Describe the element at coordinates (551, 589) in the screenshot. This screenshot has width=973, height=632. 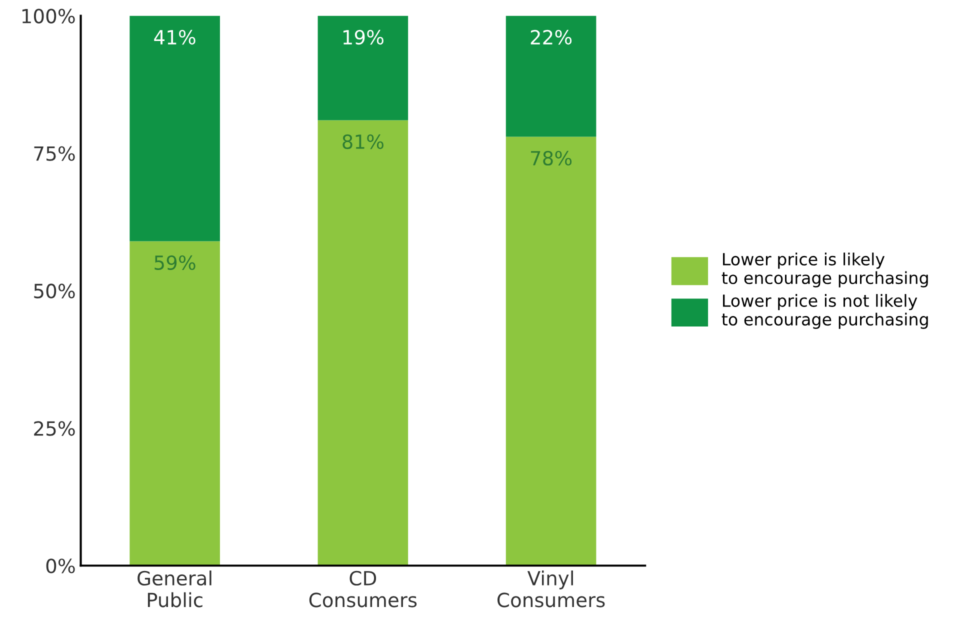
I see `x-tick-label: Vinyl Consumers` at that location.